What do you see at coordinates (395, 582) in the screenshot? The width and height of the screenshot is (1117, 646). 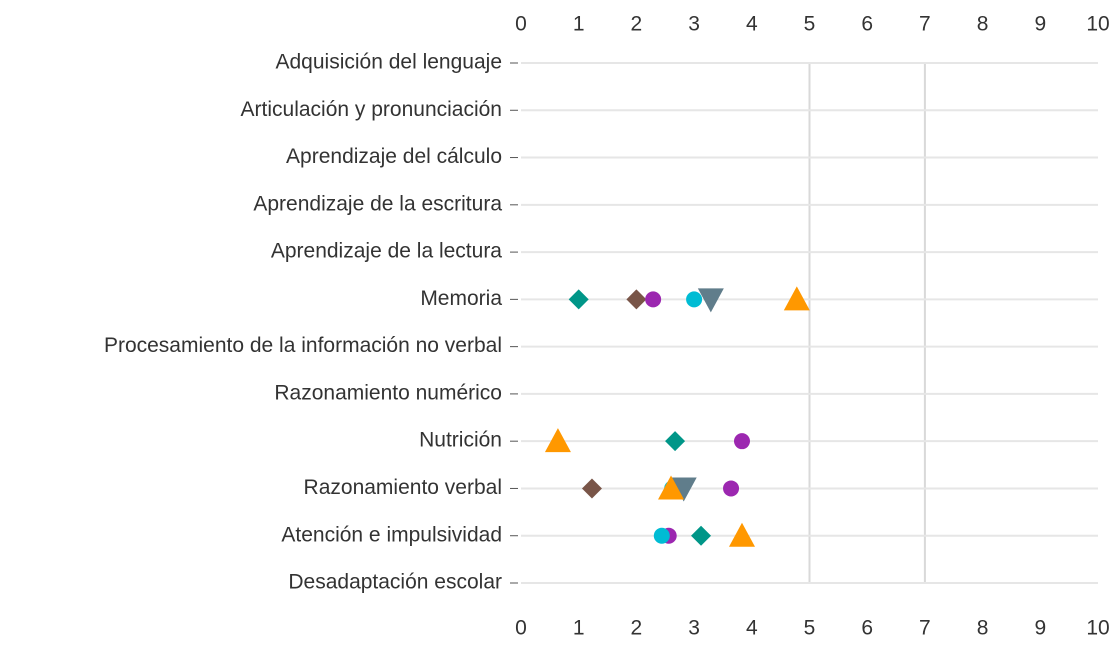 I see `y-tick-label: Desadaptación escolar` at bounding box center [395, 582].